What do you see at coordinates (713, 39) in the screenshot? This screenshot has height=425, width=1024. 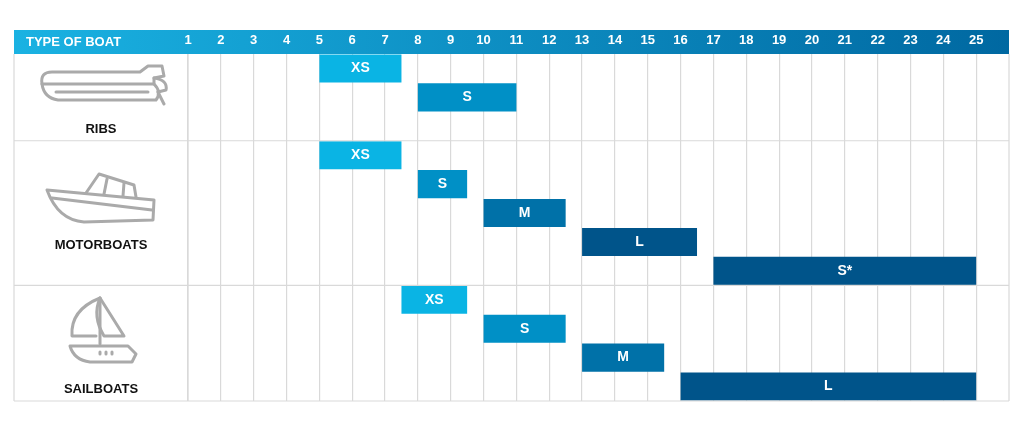 I see `x-tick-label: 17` at bounding box center [713, 39].